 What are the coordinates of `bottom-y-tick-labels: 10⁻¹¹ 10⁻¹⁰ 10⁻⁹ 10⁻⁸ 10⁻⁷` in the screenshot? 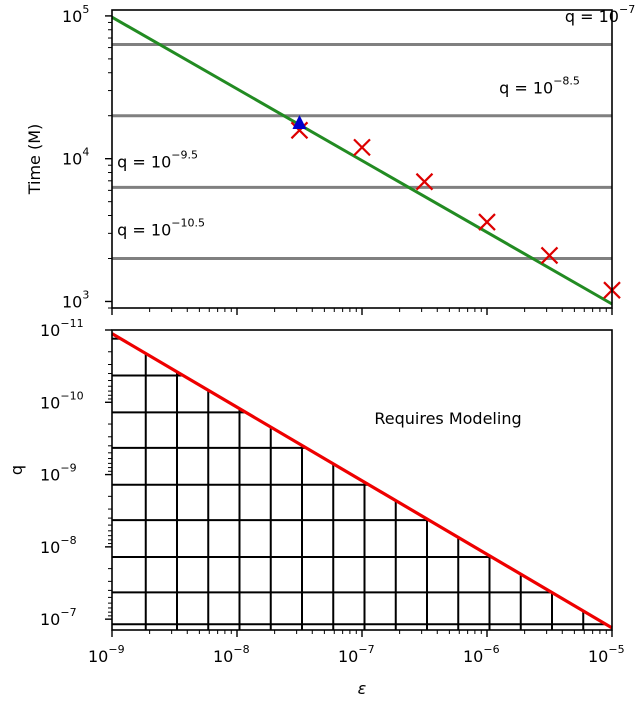 It's located at (62, 473).